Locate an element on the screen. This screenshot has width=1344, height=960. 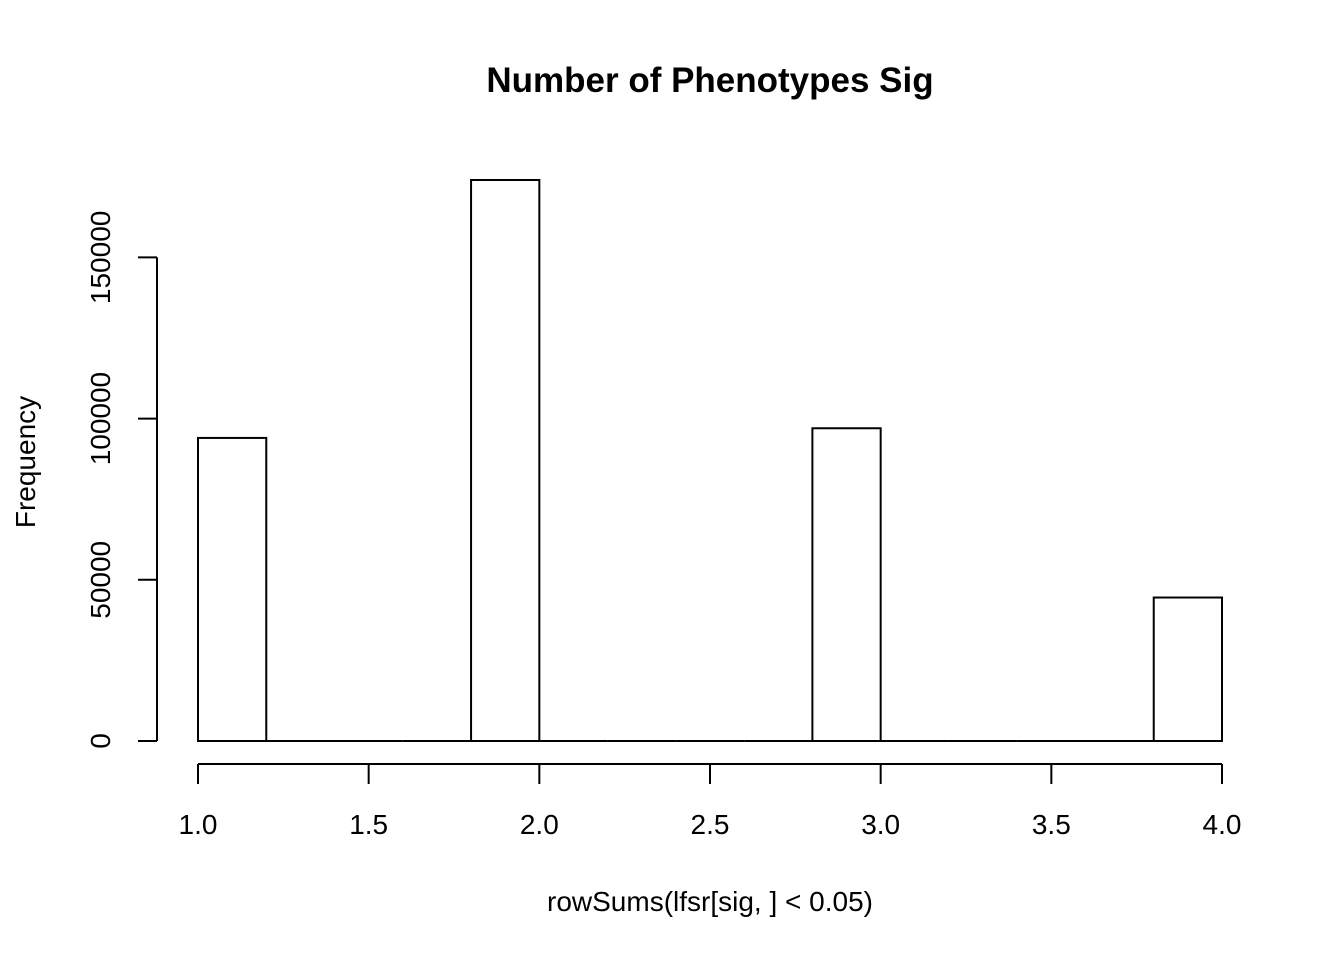
y-tick-label: 50000 is located at coordinates (100, 580).